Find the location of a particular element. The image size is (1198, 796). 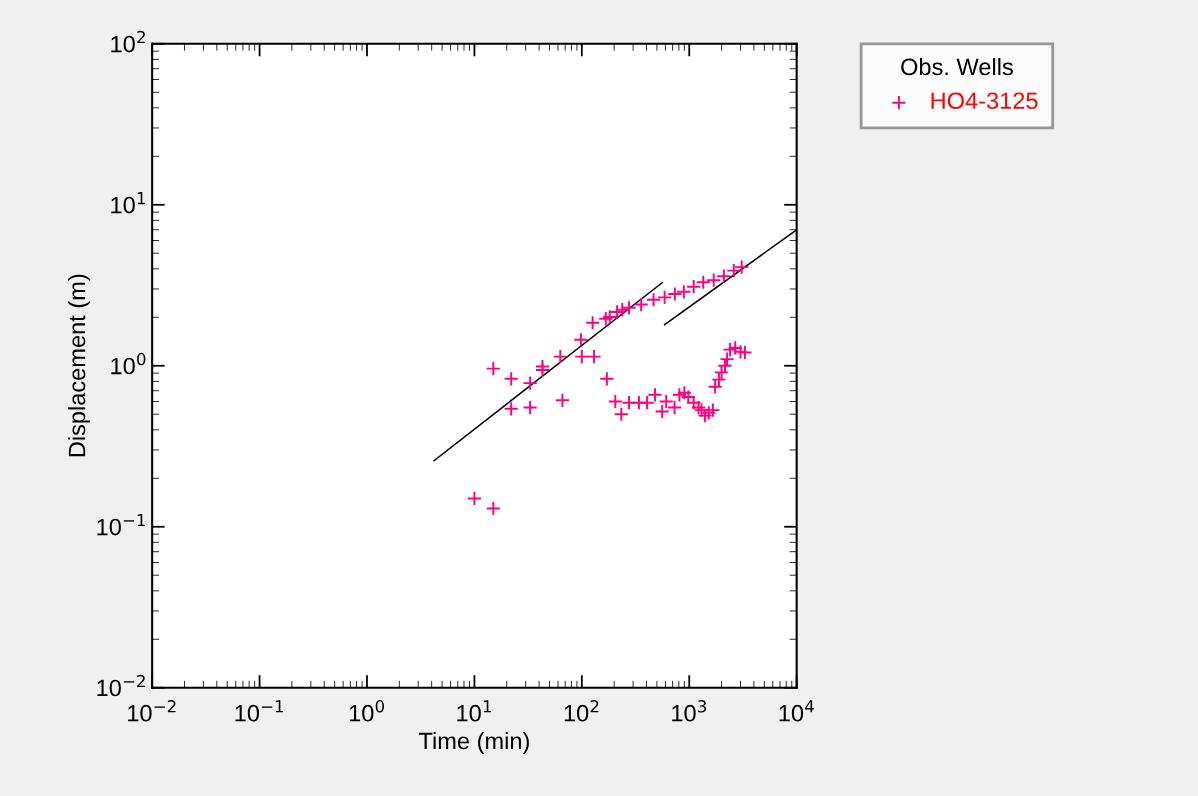

x-axis-title: Time (min) is located at coordinates (473, 742).